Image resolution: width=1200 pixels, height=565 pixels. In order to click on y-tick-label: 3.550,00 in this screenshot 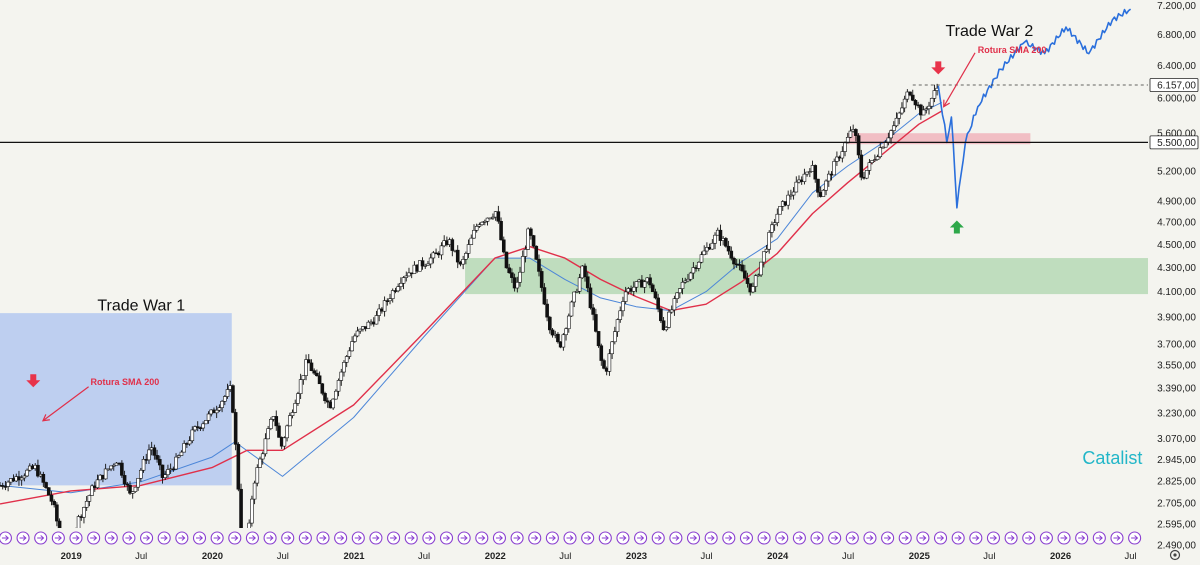, I will do `click(1176, 365)`.